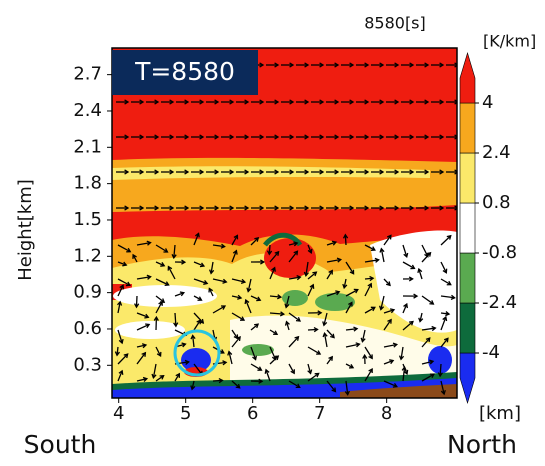 The image size is (545, 466). What do you see at coordinates (386, 413) in the screenshot?
I see `x-tick-label: 8` at bounding box center [386, 413].